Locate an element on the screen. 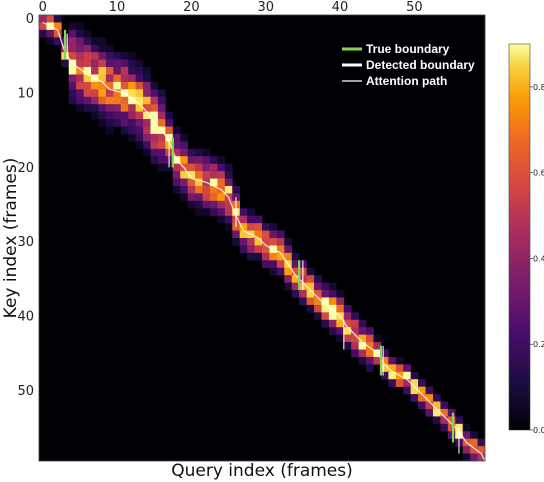  colorbar-tick-label: 0.2 is located at coordinates (538, 344).